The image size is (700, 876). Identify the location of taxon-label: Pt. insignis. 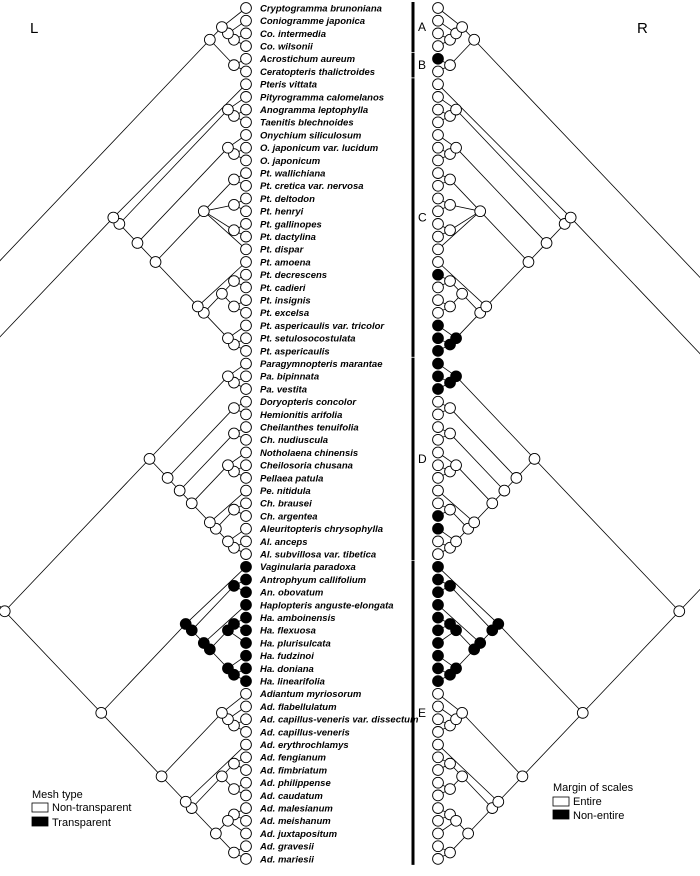
(285, 301).